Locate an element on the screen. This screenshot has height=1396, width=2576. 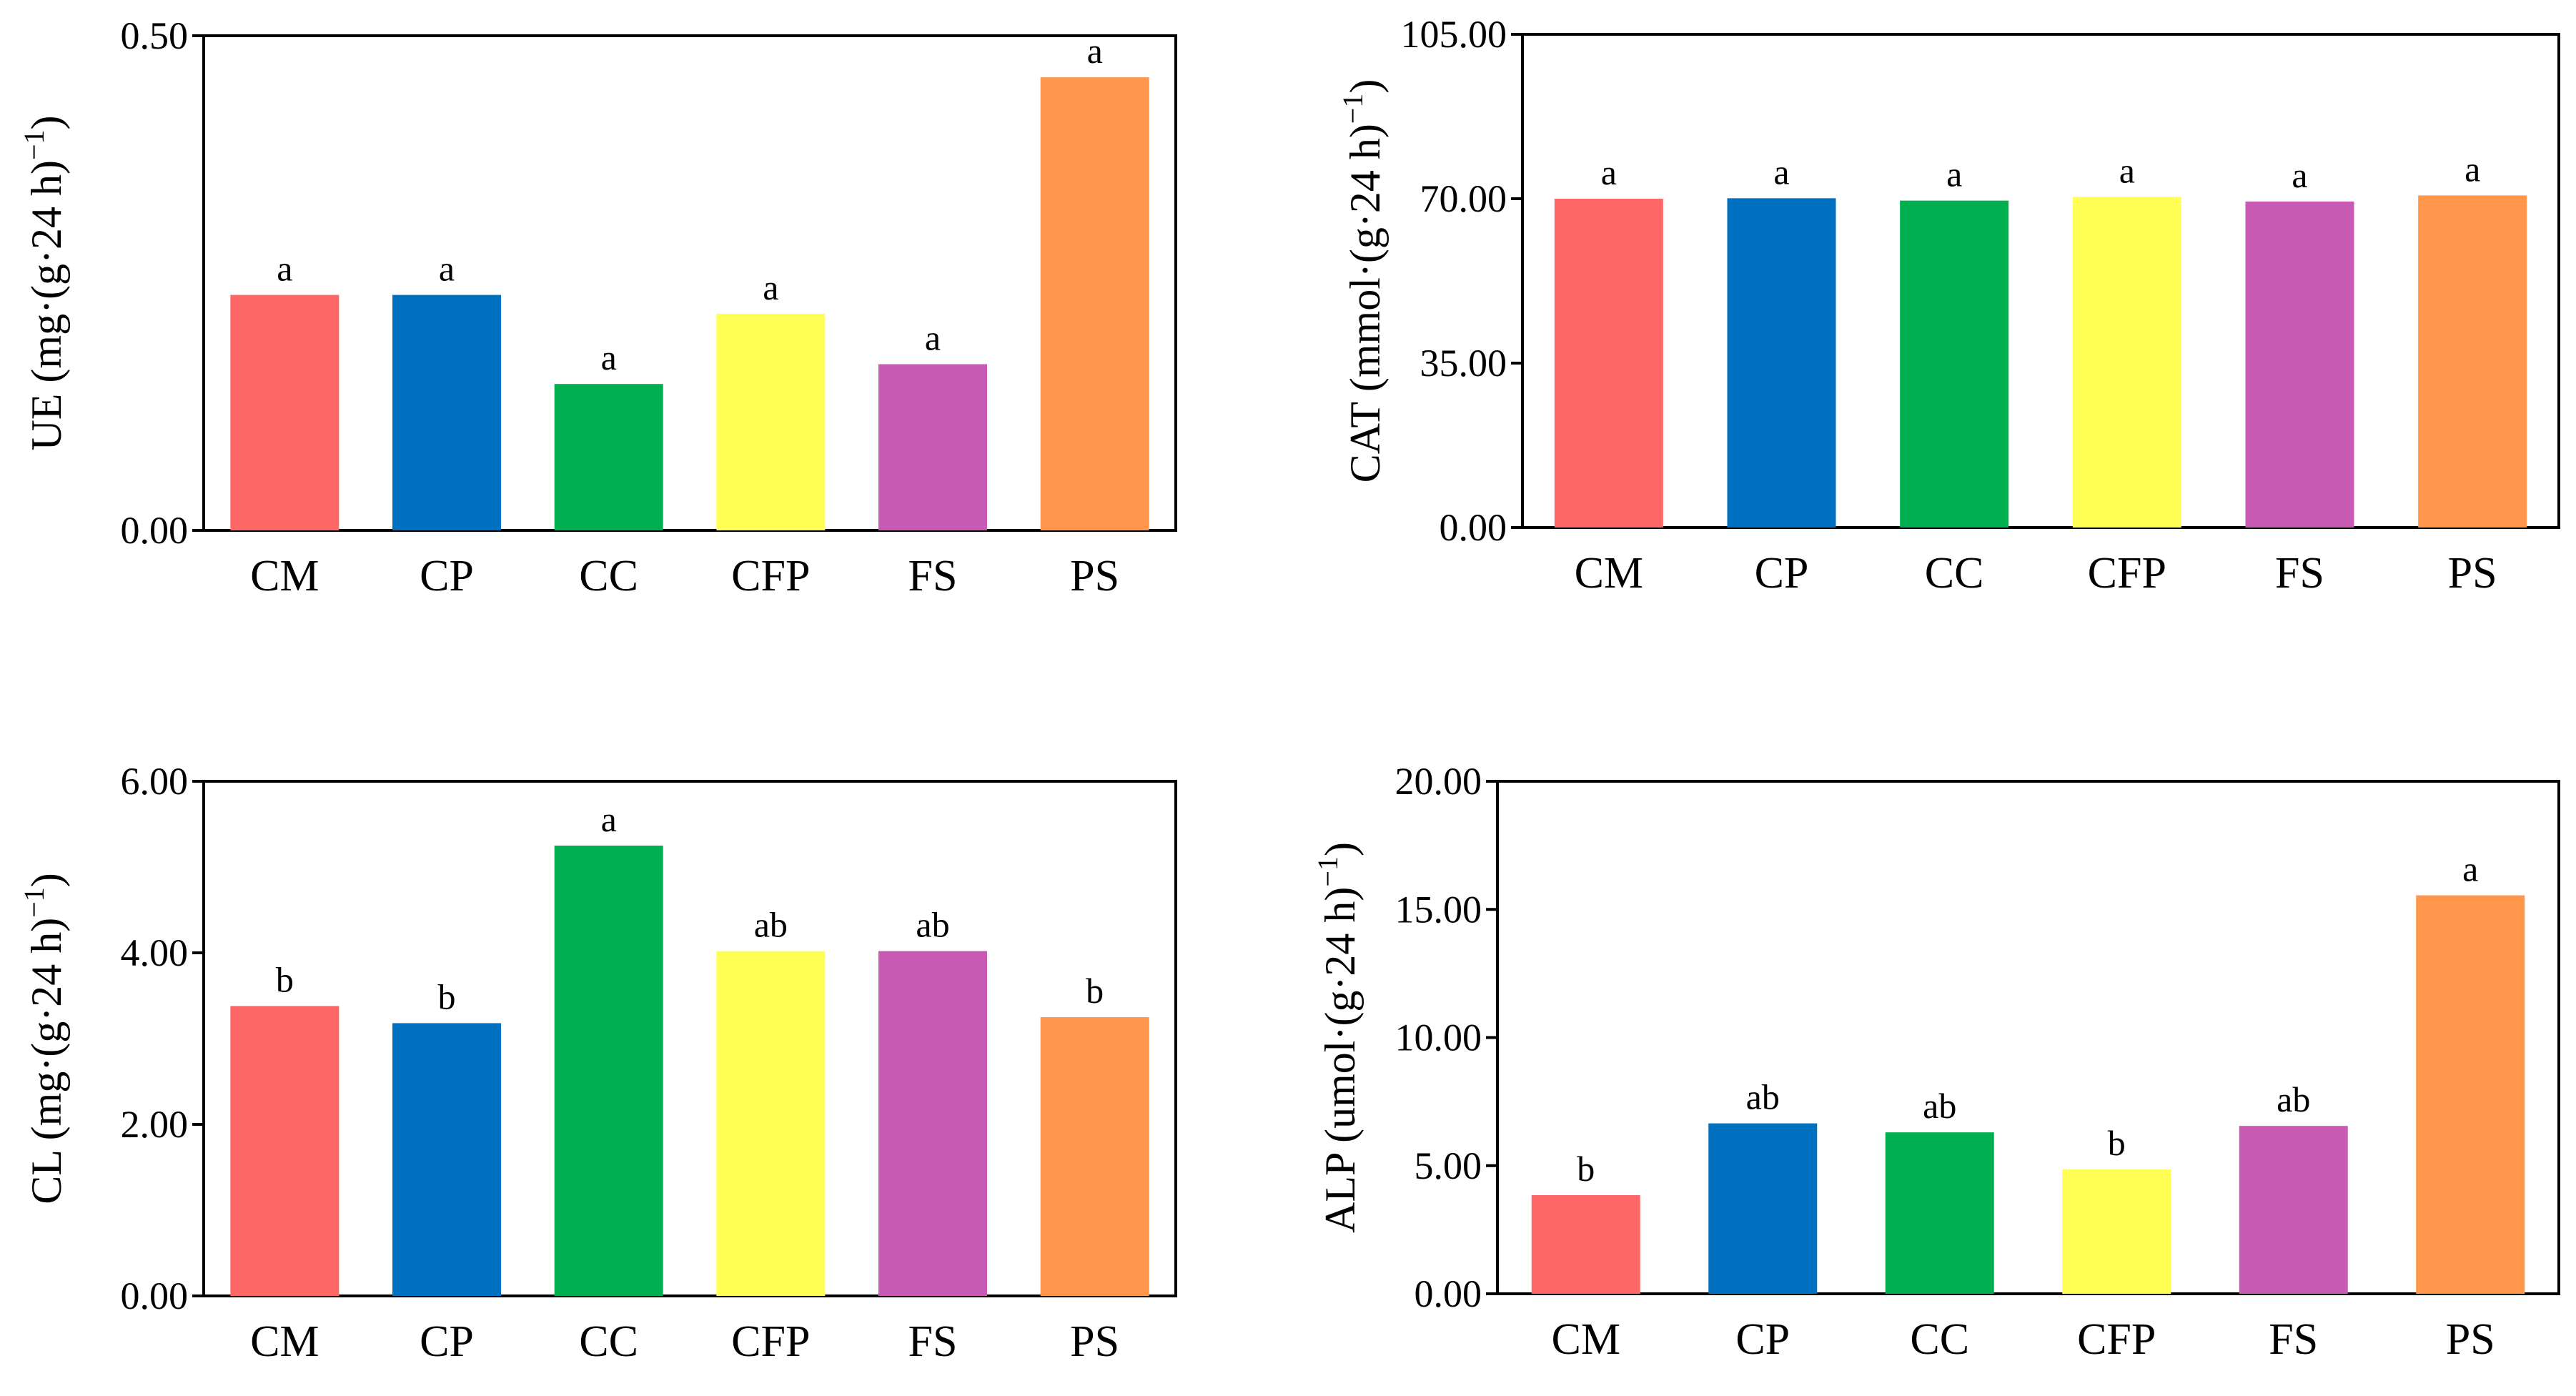
y-tick-label: 20.00 is located at coordinates (1439, 781).